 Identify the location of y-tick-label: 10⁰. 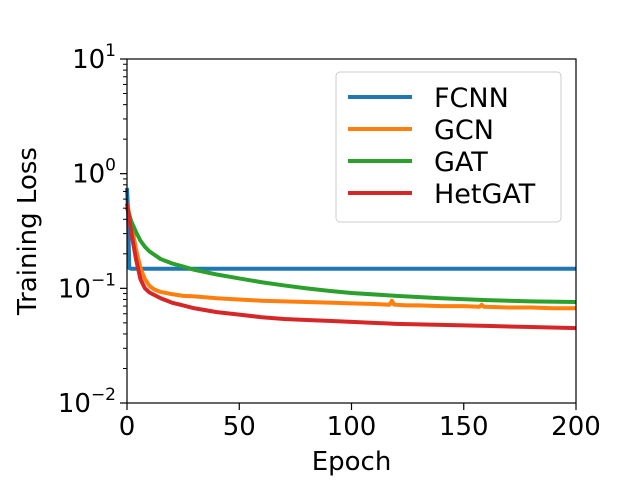
(94, 173).